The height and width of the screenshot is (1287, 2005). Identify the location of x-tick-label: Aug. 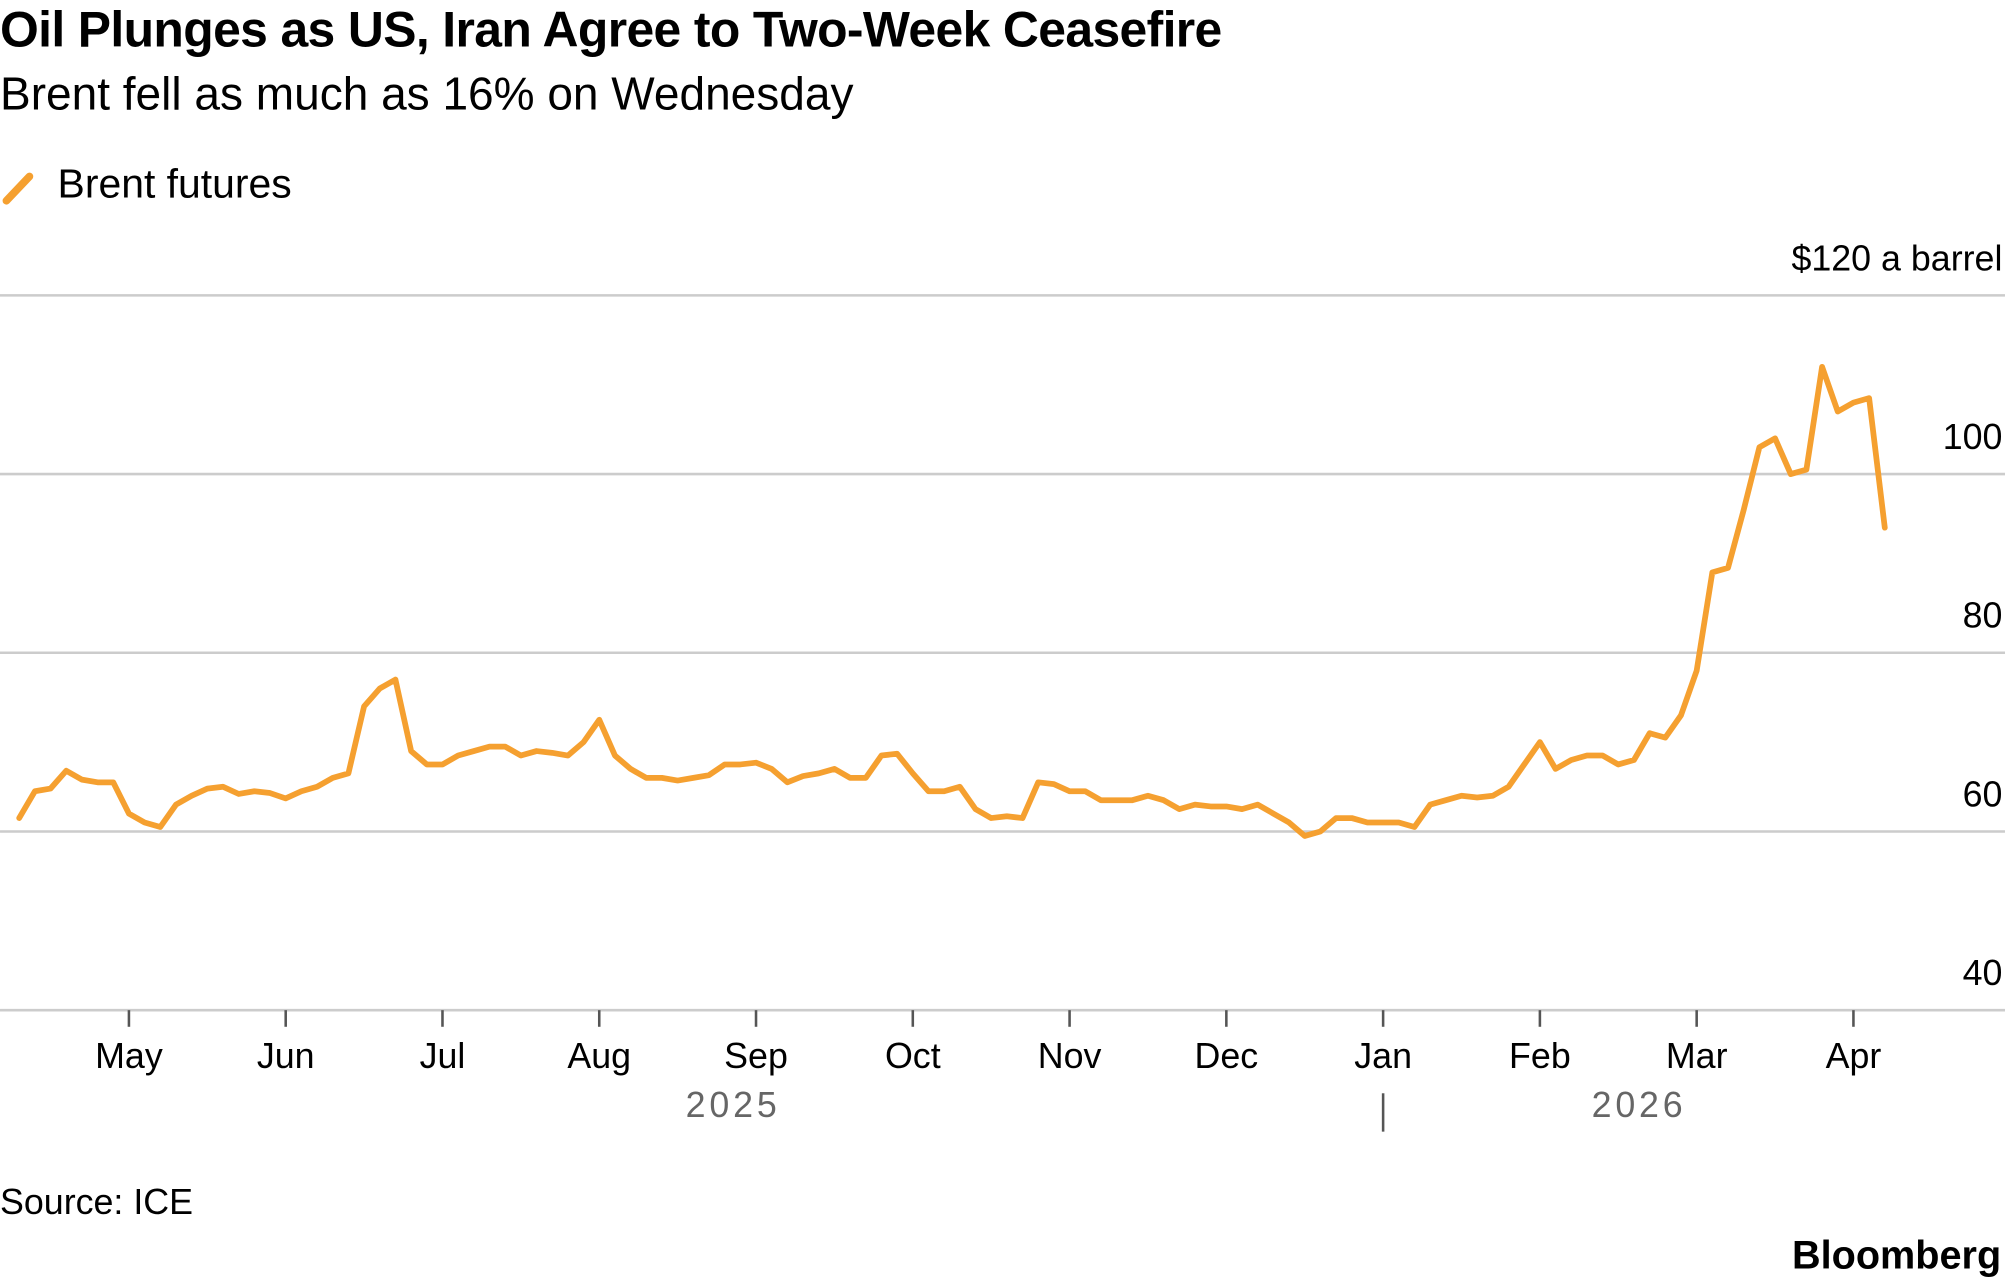
(599, 1056).